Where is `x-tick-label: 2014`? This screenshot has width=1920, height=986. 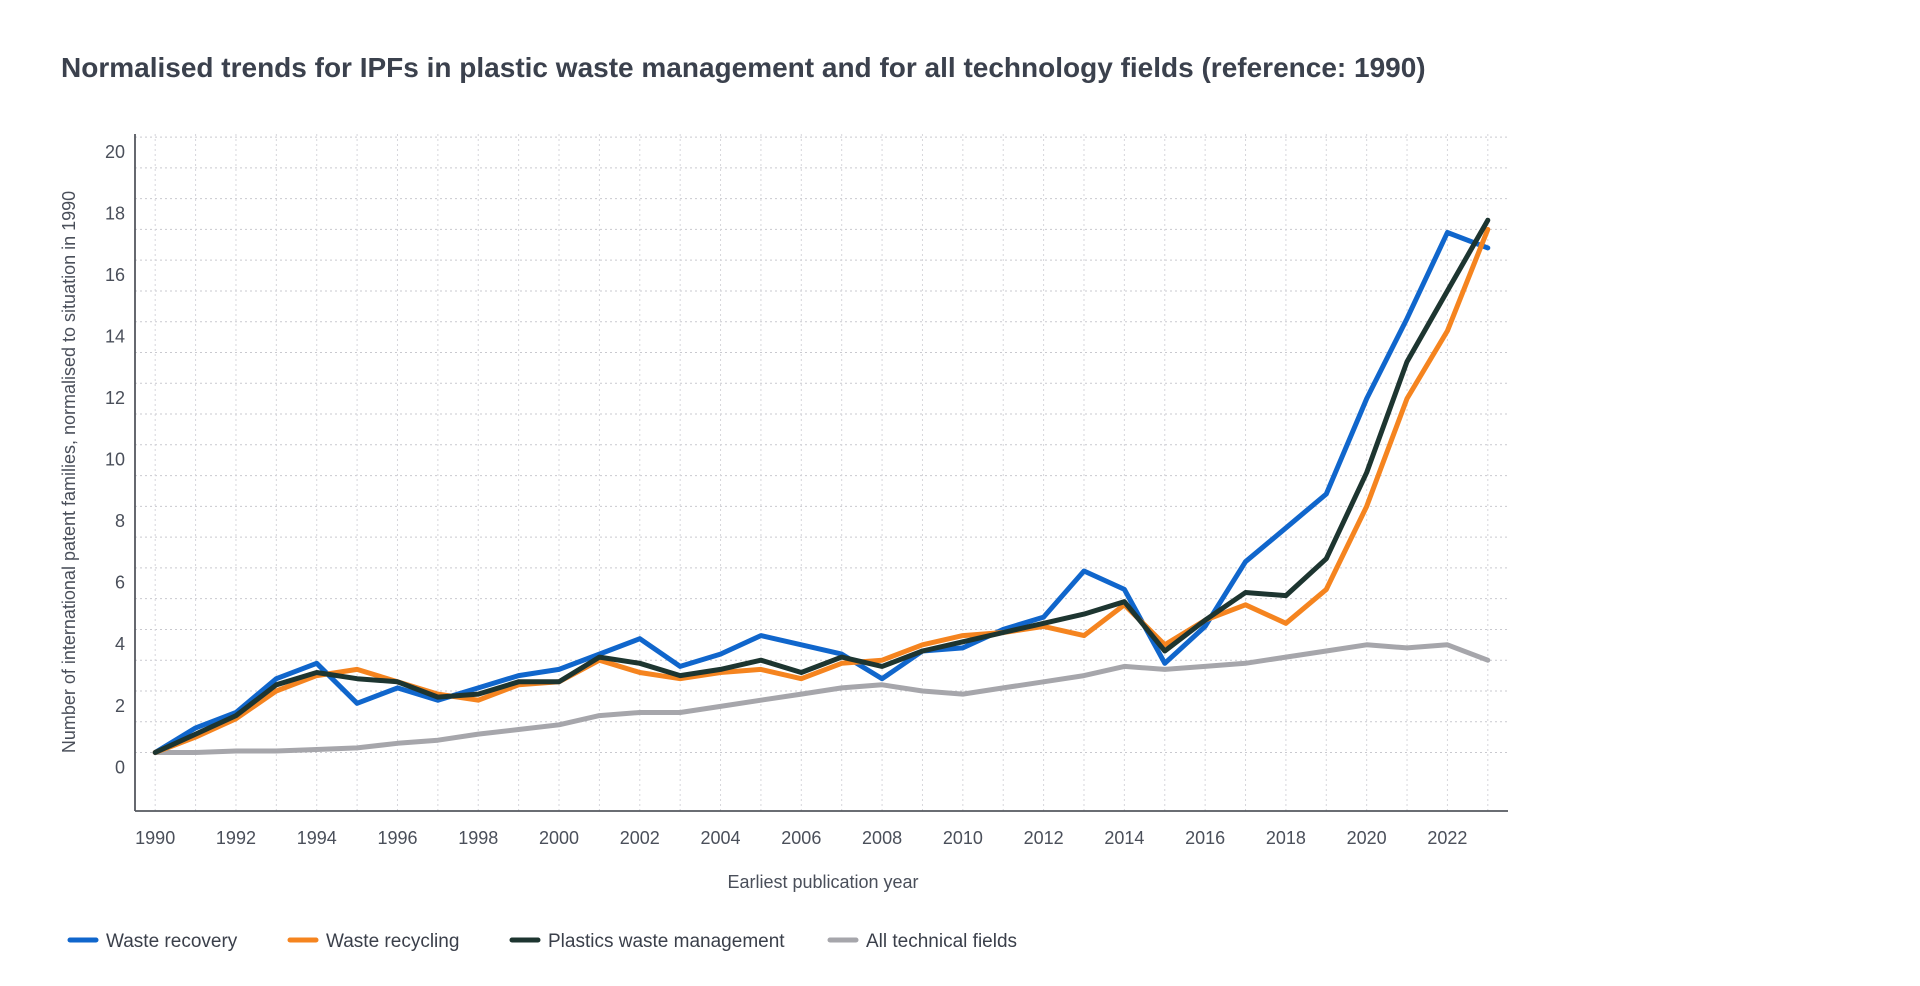
x-tick-label: 2014 is located at coordinates (1124, 838).